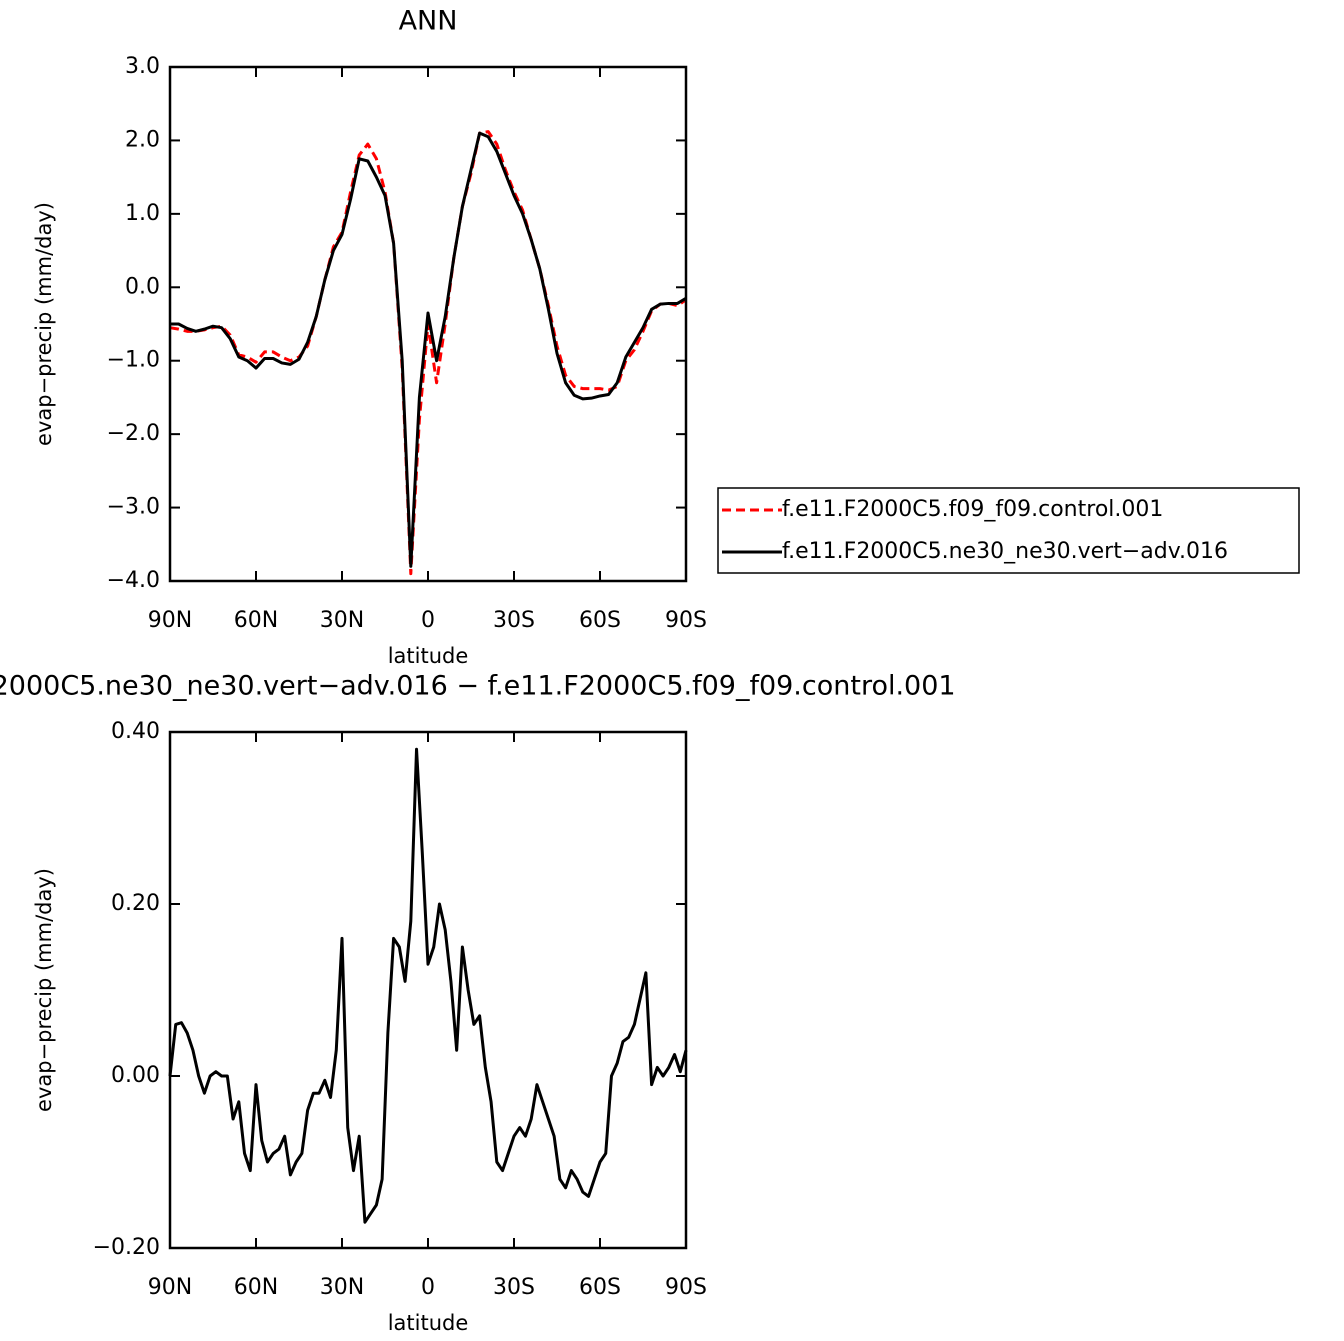 The image size is (1344, 1341). I want to click on y-tick-label: −3.0, so click(133, 507).